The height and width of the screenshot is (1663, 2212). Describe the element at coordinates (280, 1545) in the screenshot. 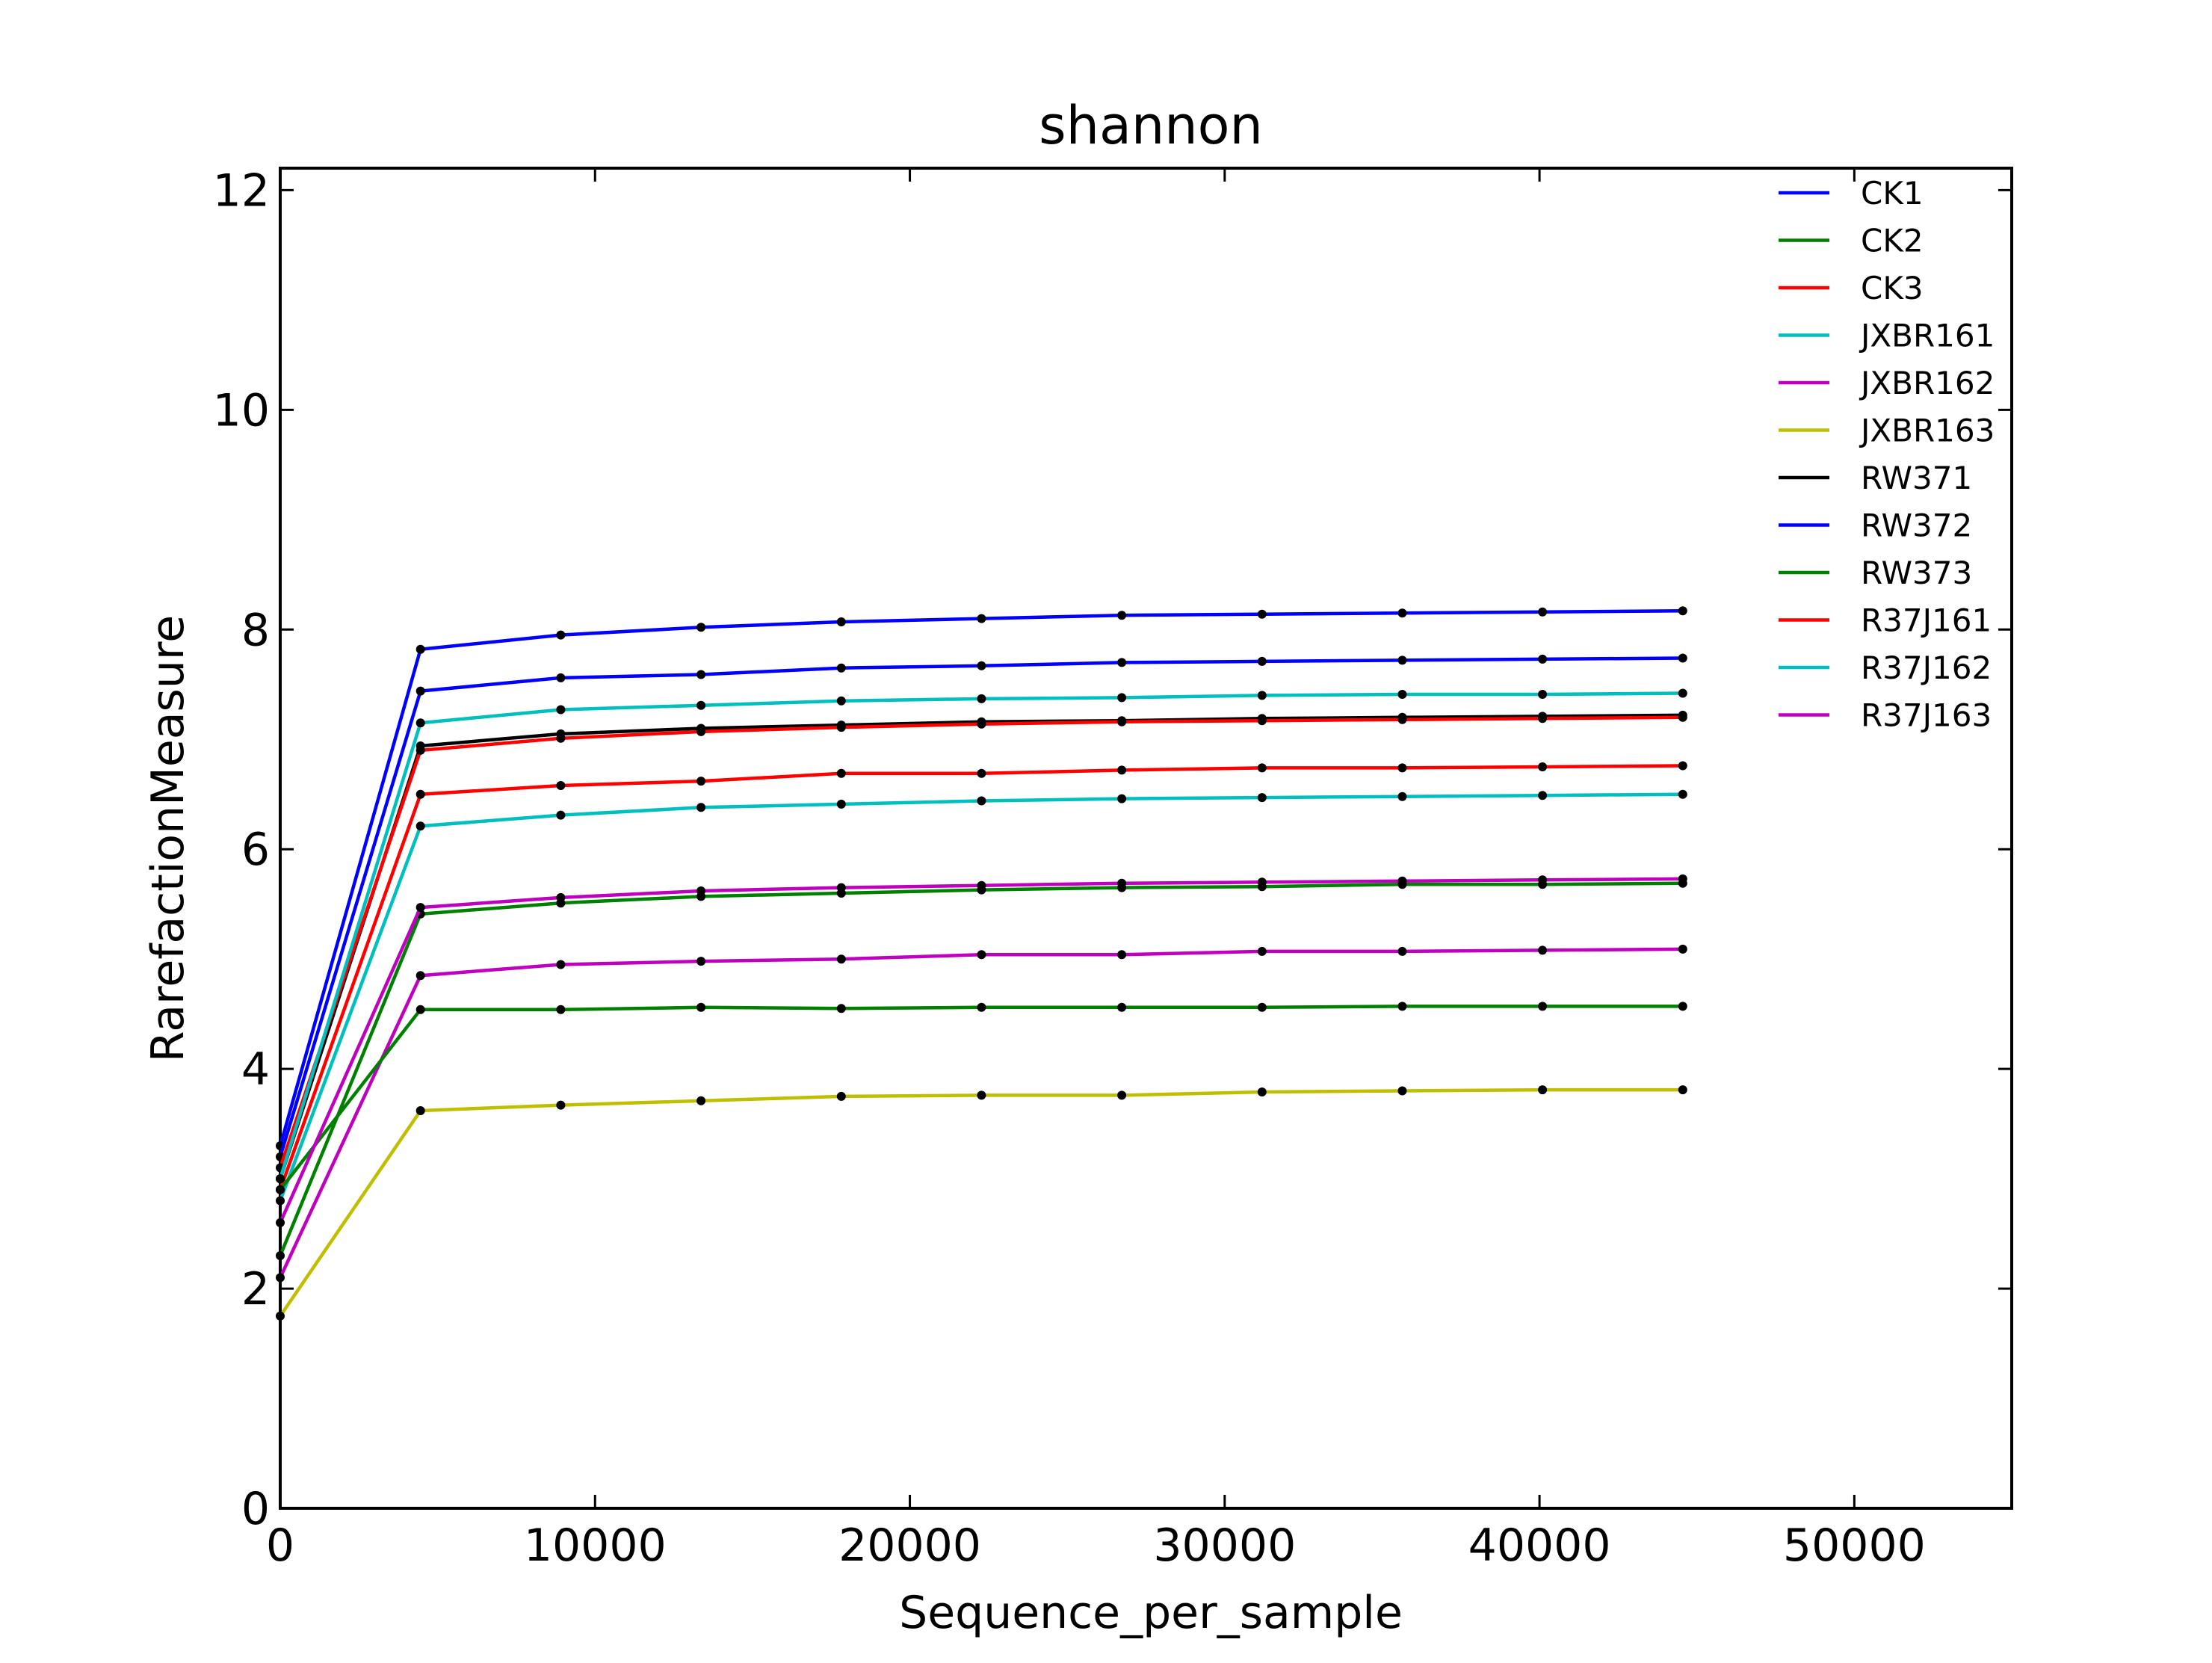

I see `x-tick-label: 0` at that location.